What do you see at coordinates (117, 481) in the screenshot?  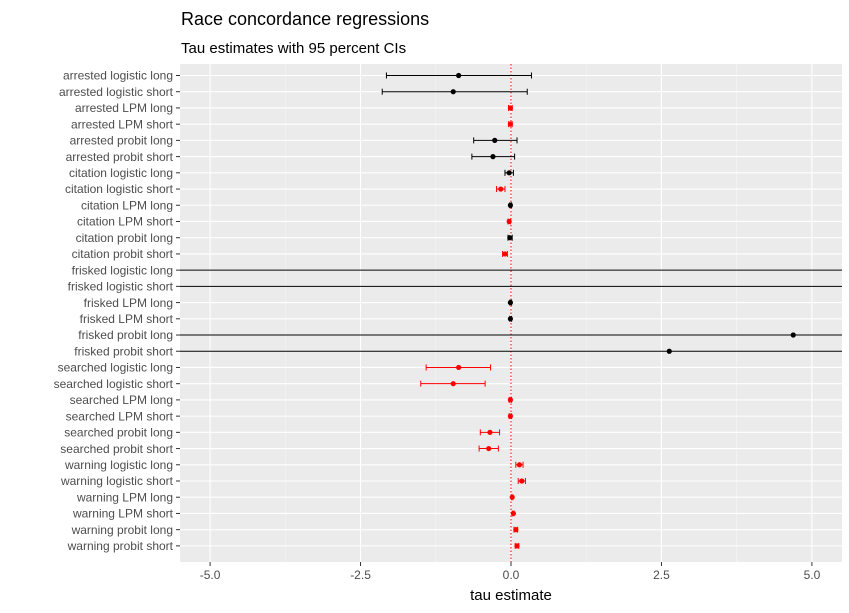 I see `y-tick-label: warning logistic short` at bounding box center [117, 481].